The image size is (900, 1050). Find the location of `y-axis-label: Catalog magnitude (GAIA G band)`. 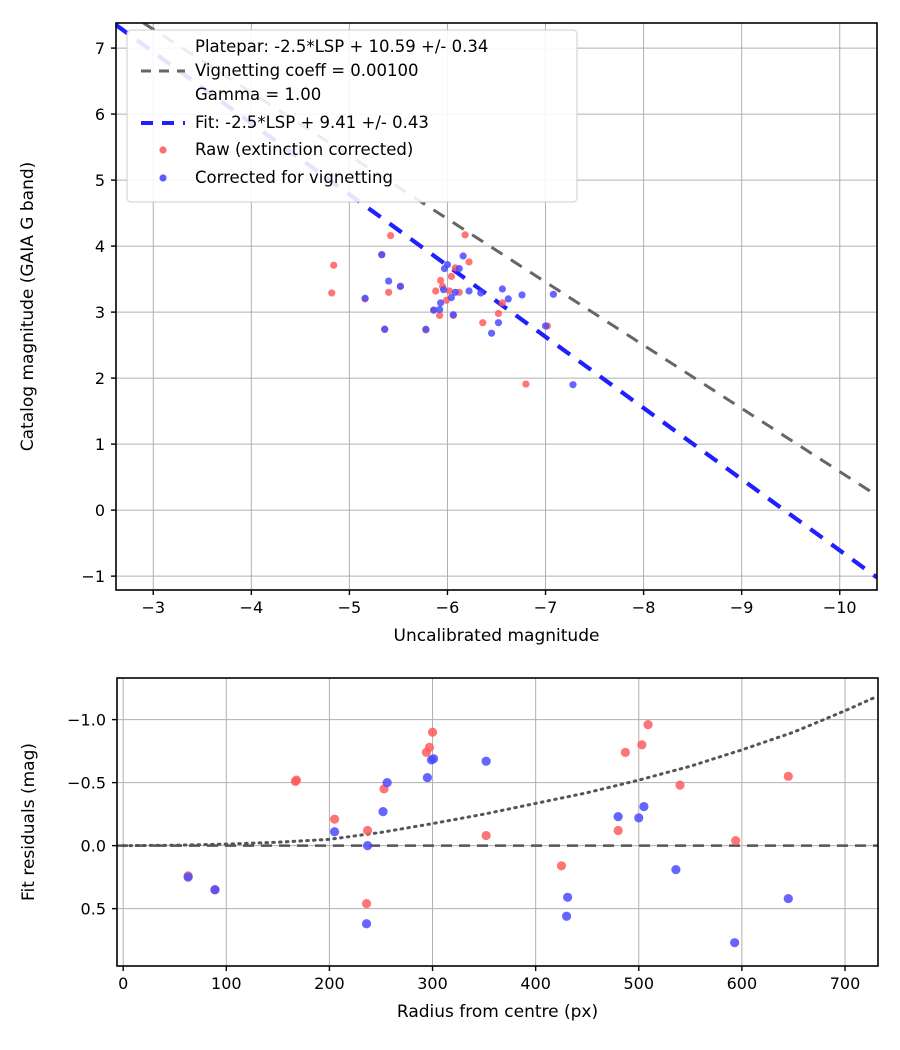

y-axis-label: Catalog magnitude (GAIA G band) is located at coordinates (28, 307).